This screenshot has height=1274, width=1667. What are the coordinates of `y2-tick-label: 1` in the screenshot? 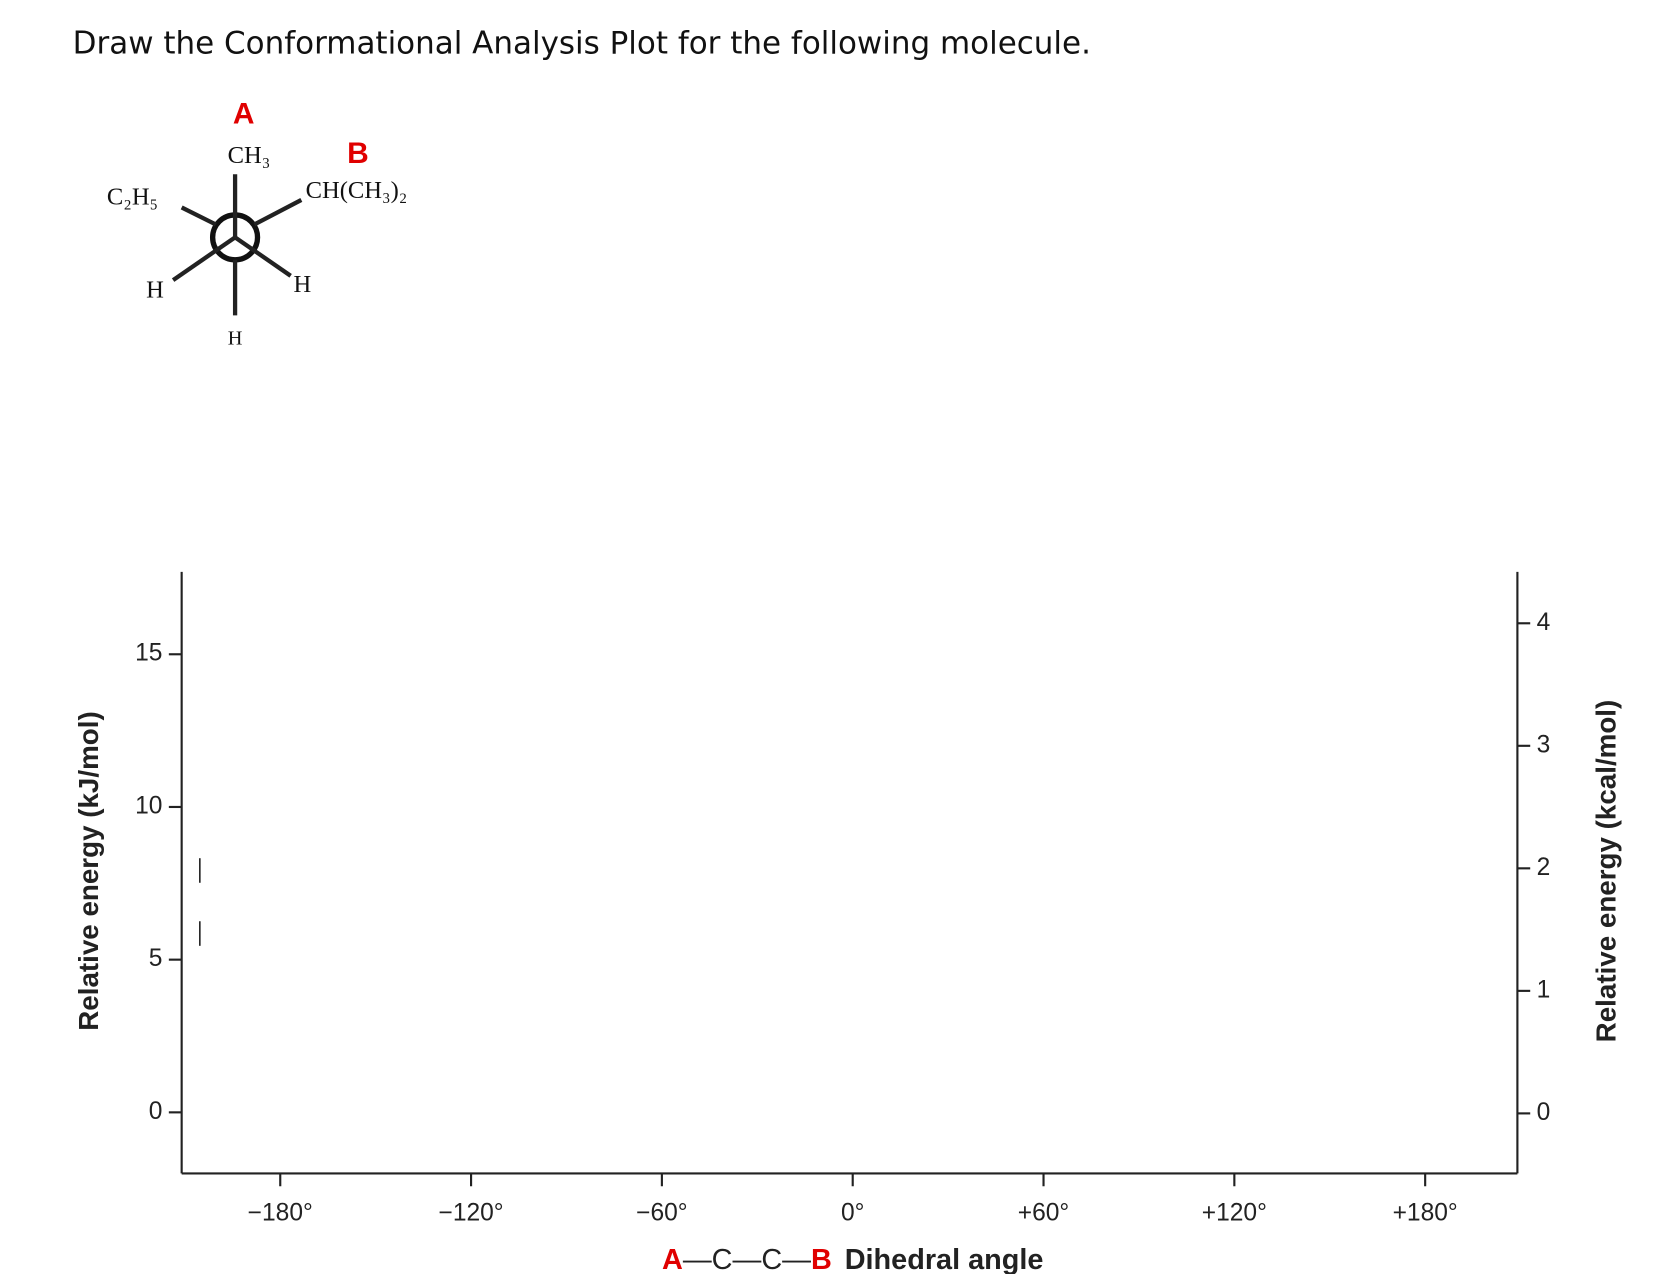 It's located at (1544, 989).